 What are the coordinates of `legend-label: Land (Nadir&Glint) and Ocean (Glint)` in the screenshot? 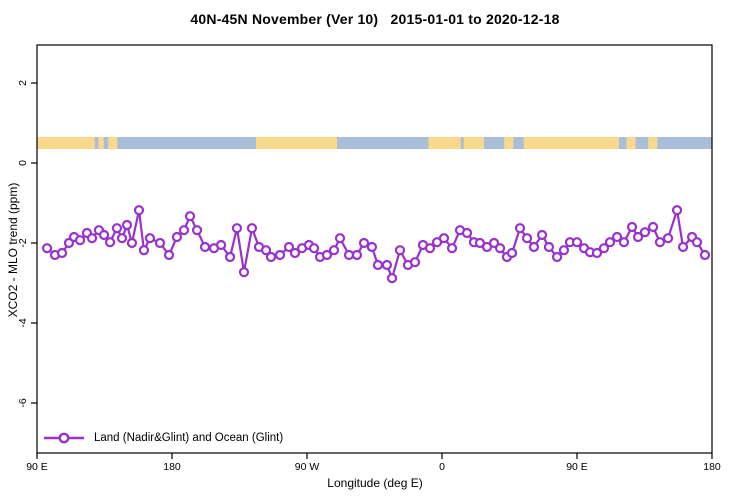 It's located at (189, 438).